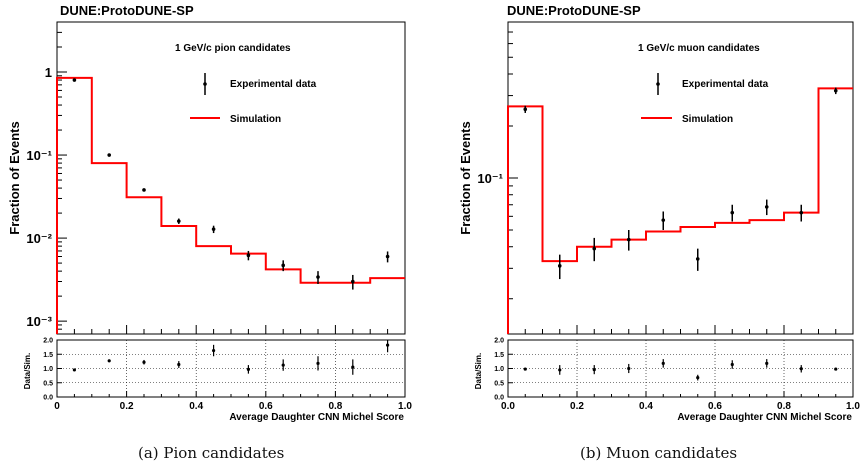  I want to click on annotation: 1 GeV/c pion candidates, so click(233, 48).